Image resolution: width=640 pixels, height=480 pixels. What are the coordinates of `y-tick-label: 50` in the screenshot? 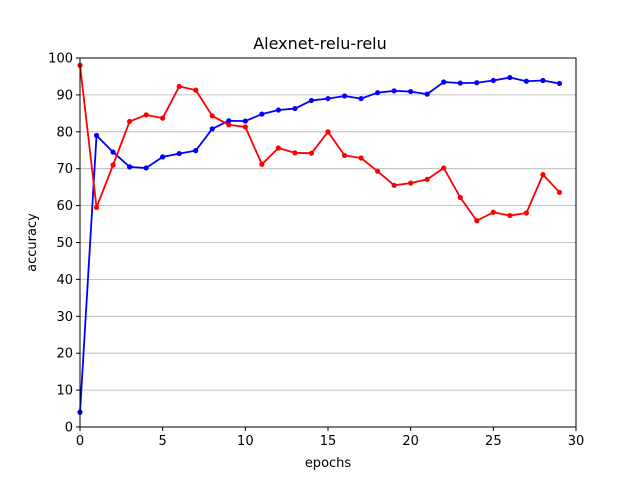 It's located at (64, 243).